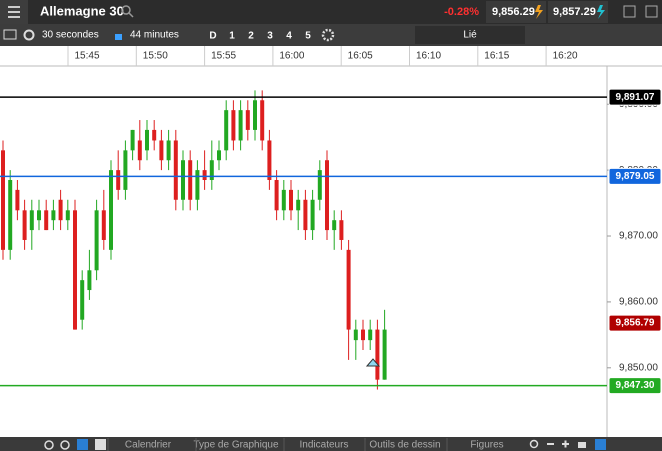 This screenshot has height=451, width=662. Describe the element at coordinates (82, 444) in the screenshot. I see `draw-icon` at that location.